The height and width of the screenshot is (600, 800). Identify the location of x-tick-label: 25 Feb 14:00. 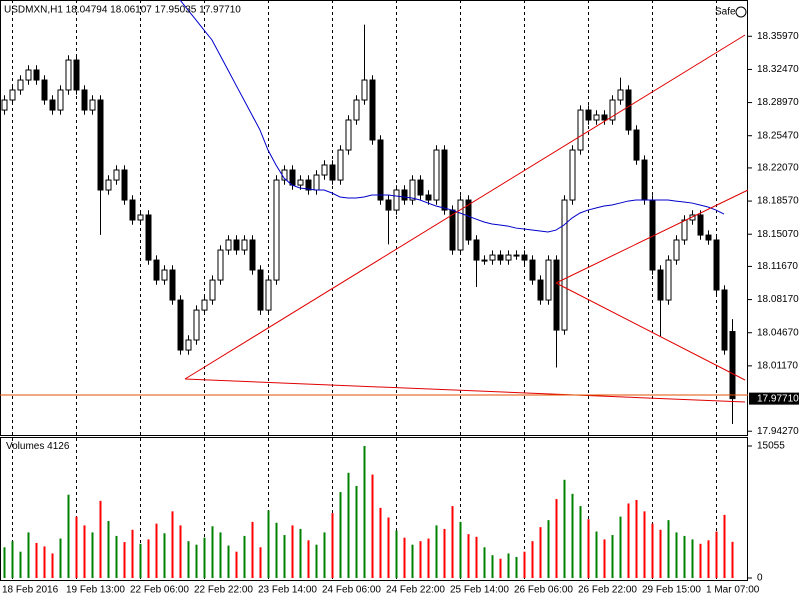
(479, 590).